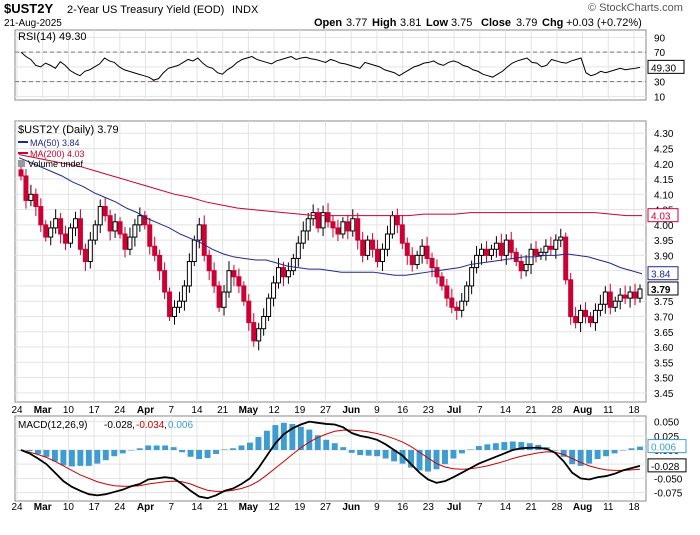  Describe the element at coordinates (582, 507) in the screenshot. I see `macd-x-tick-label: Aug` at that location.